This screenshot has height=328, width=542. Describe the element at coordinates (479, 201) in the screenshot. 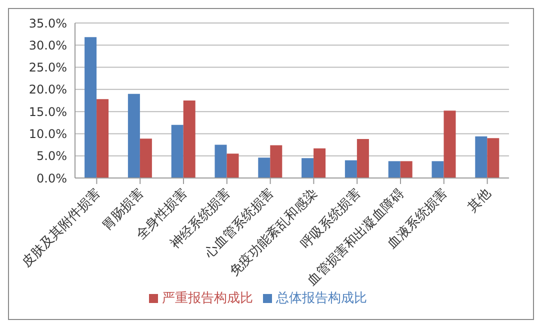

I see `x-tick-label: 其他` at that location.